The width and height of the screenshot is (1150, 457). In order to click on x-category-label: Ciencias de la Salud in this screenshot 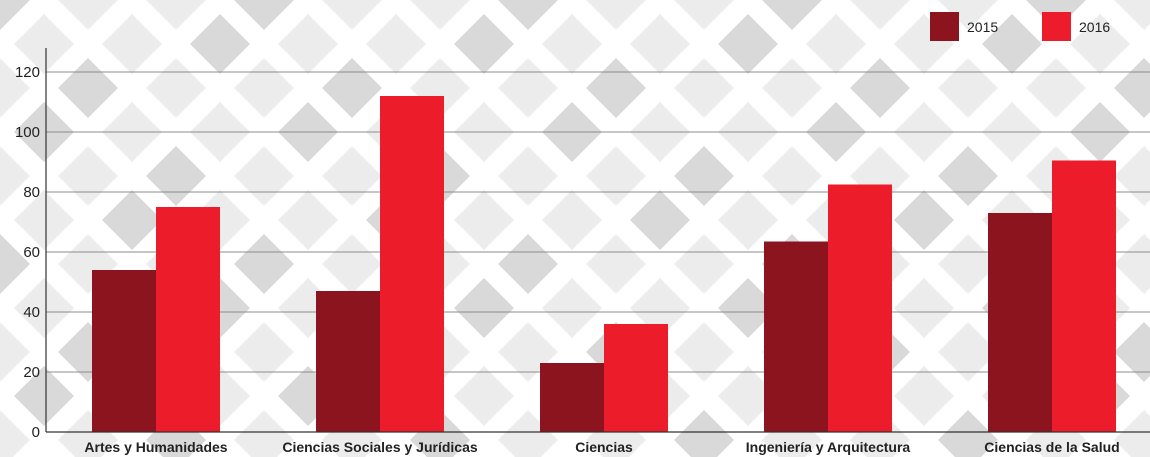, I will do `click(1051, 447)`.